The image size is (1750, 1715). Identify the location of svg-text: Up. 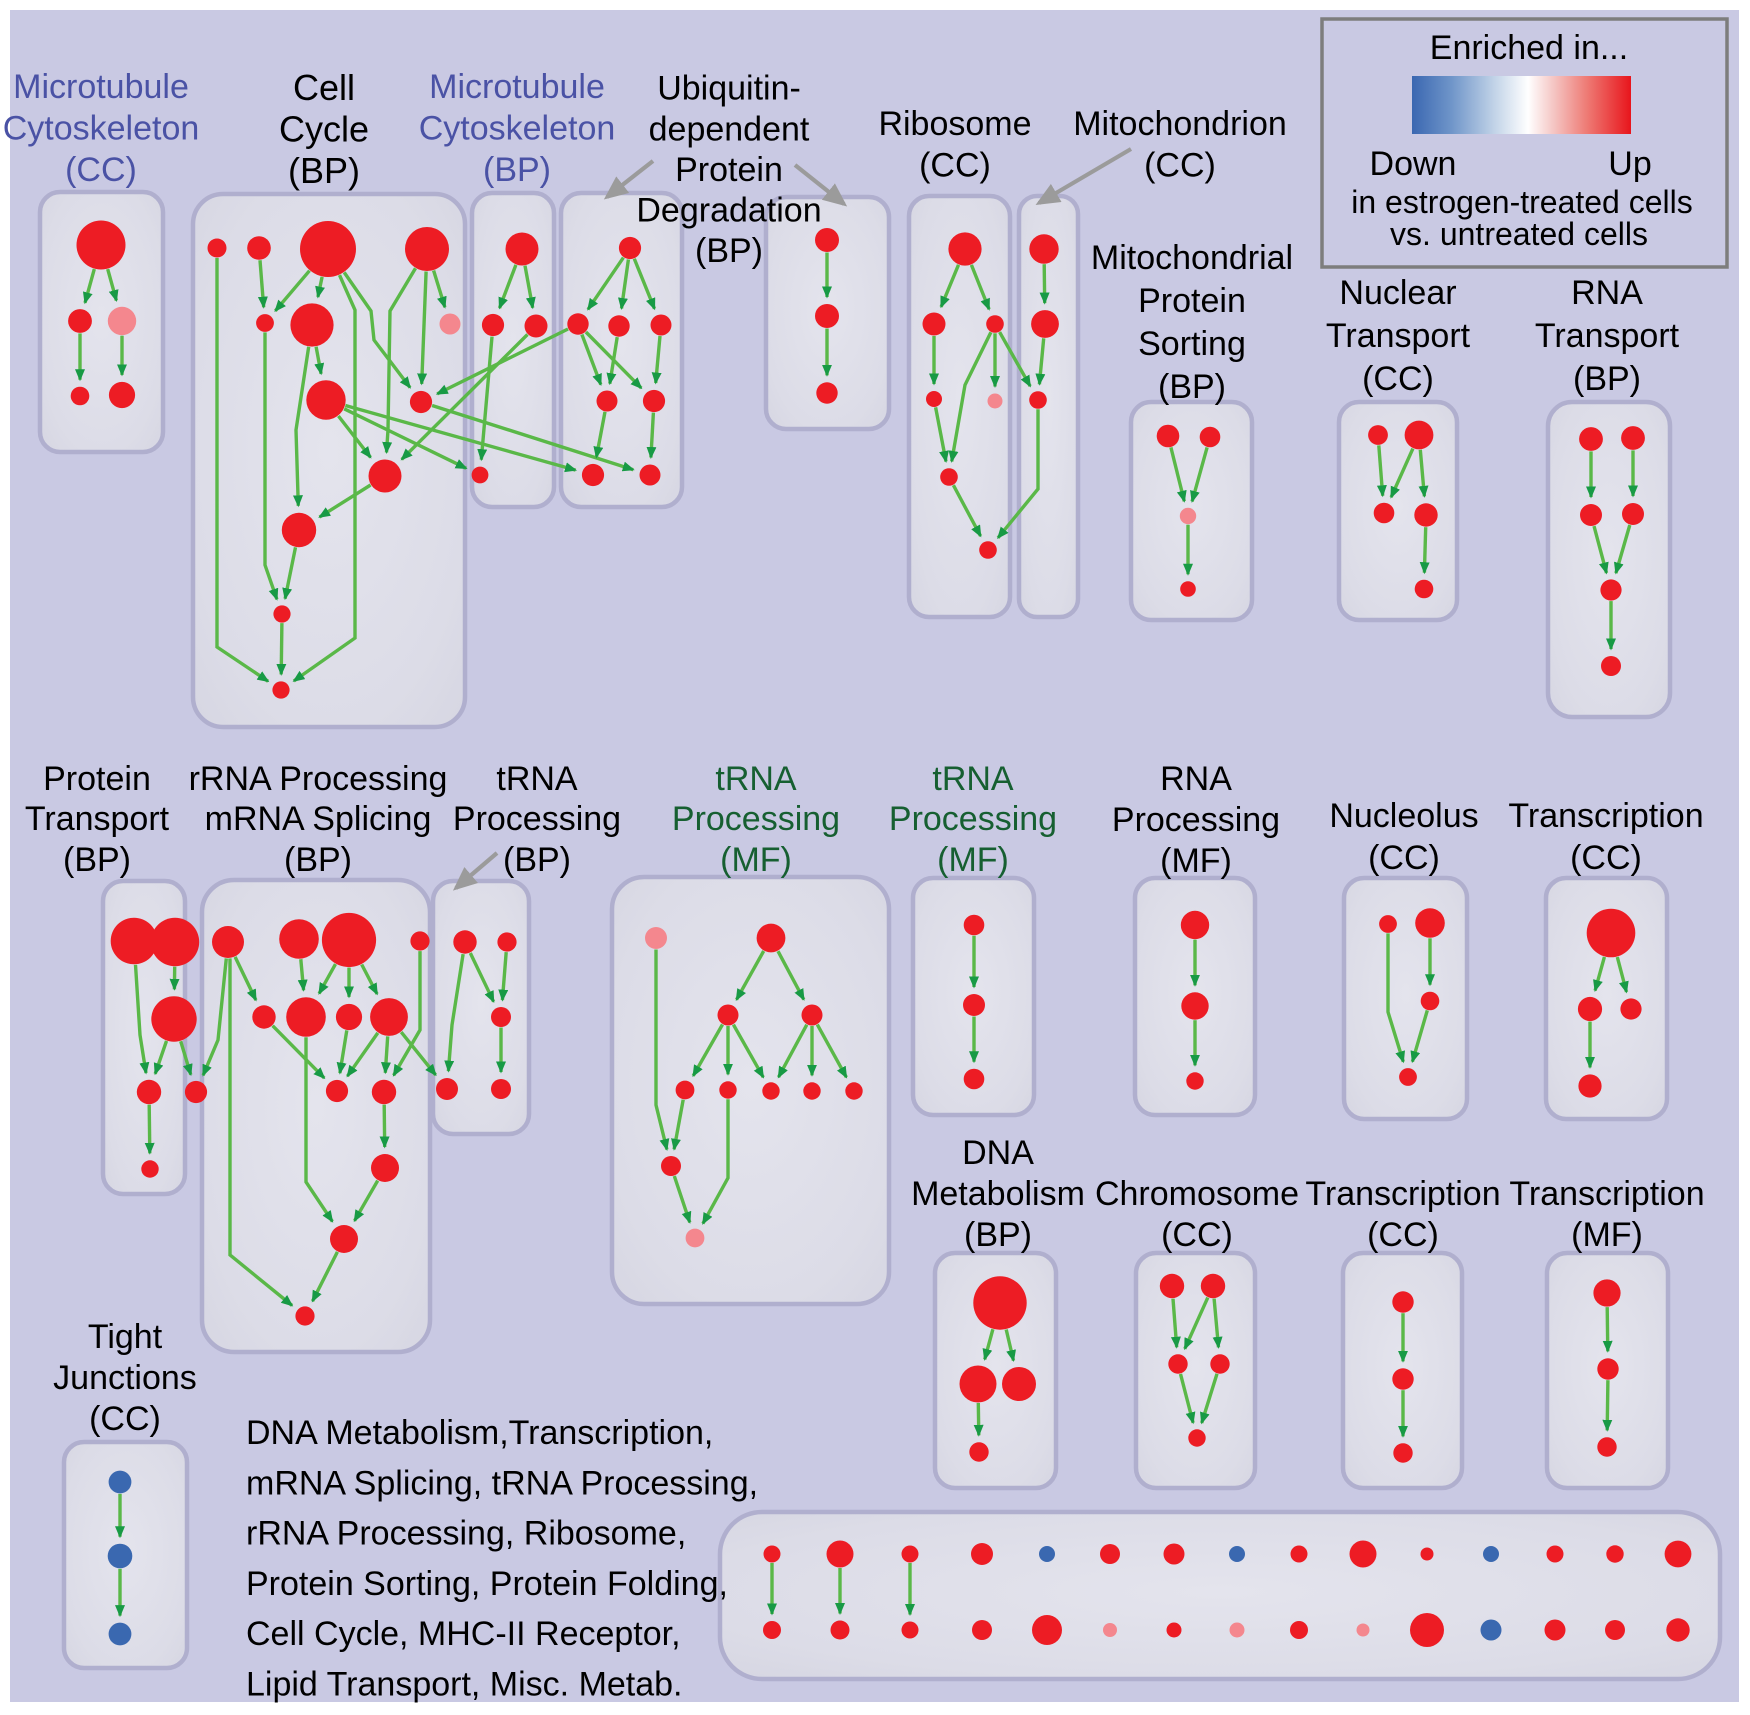
(1629, 164).